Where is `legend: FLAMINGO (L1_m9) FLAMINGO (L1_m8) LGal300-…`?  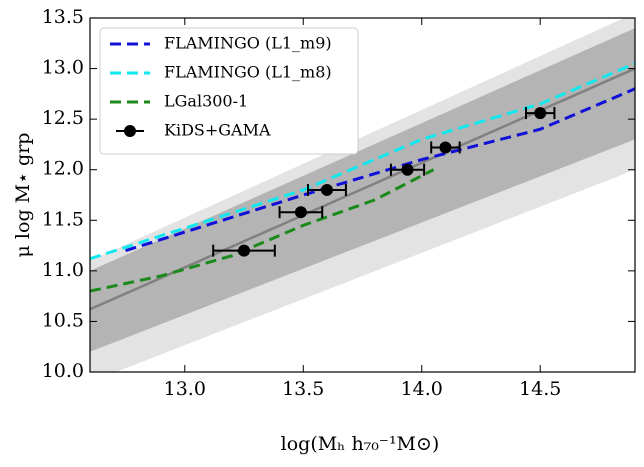 legend: FLAMINGO (L1_m9) FLAMINGO (L1_m8) LGal300-… is located at coordinates (229, 91).